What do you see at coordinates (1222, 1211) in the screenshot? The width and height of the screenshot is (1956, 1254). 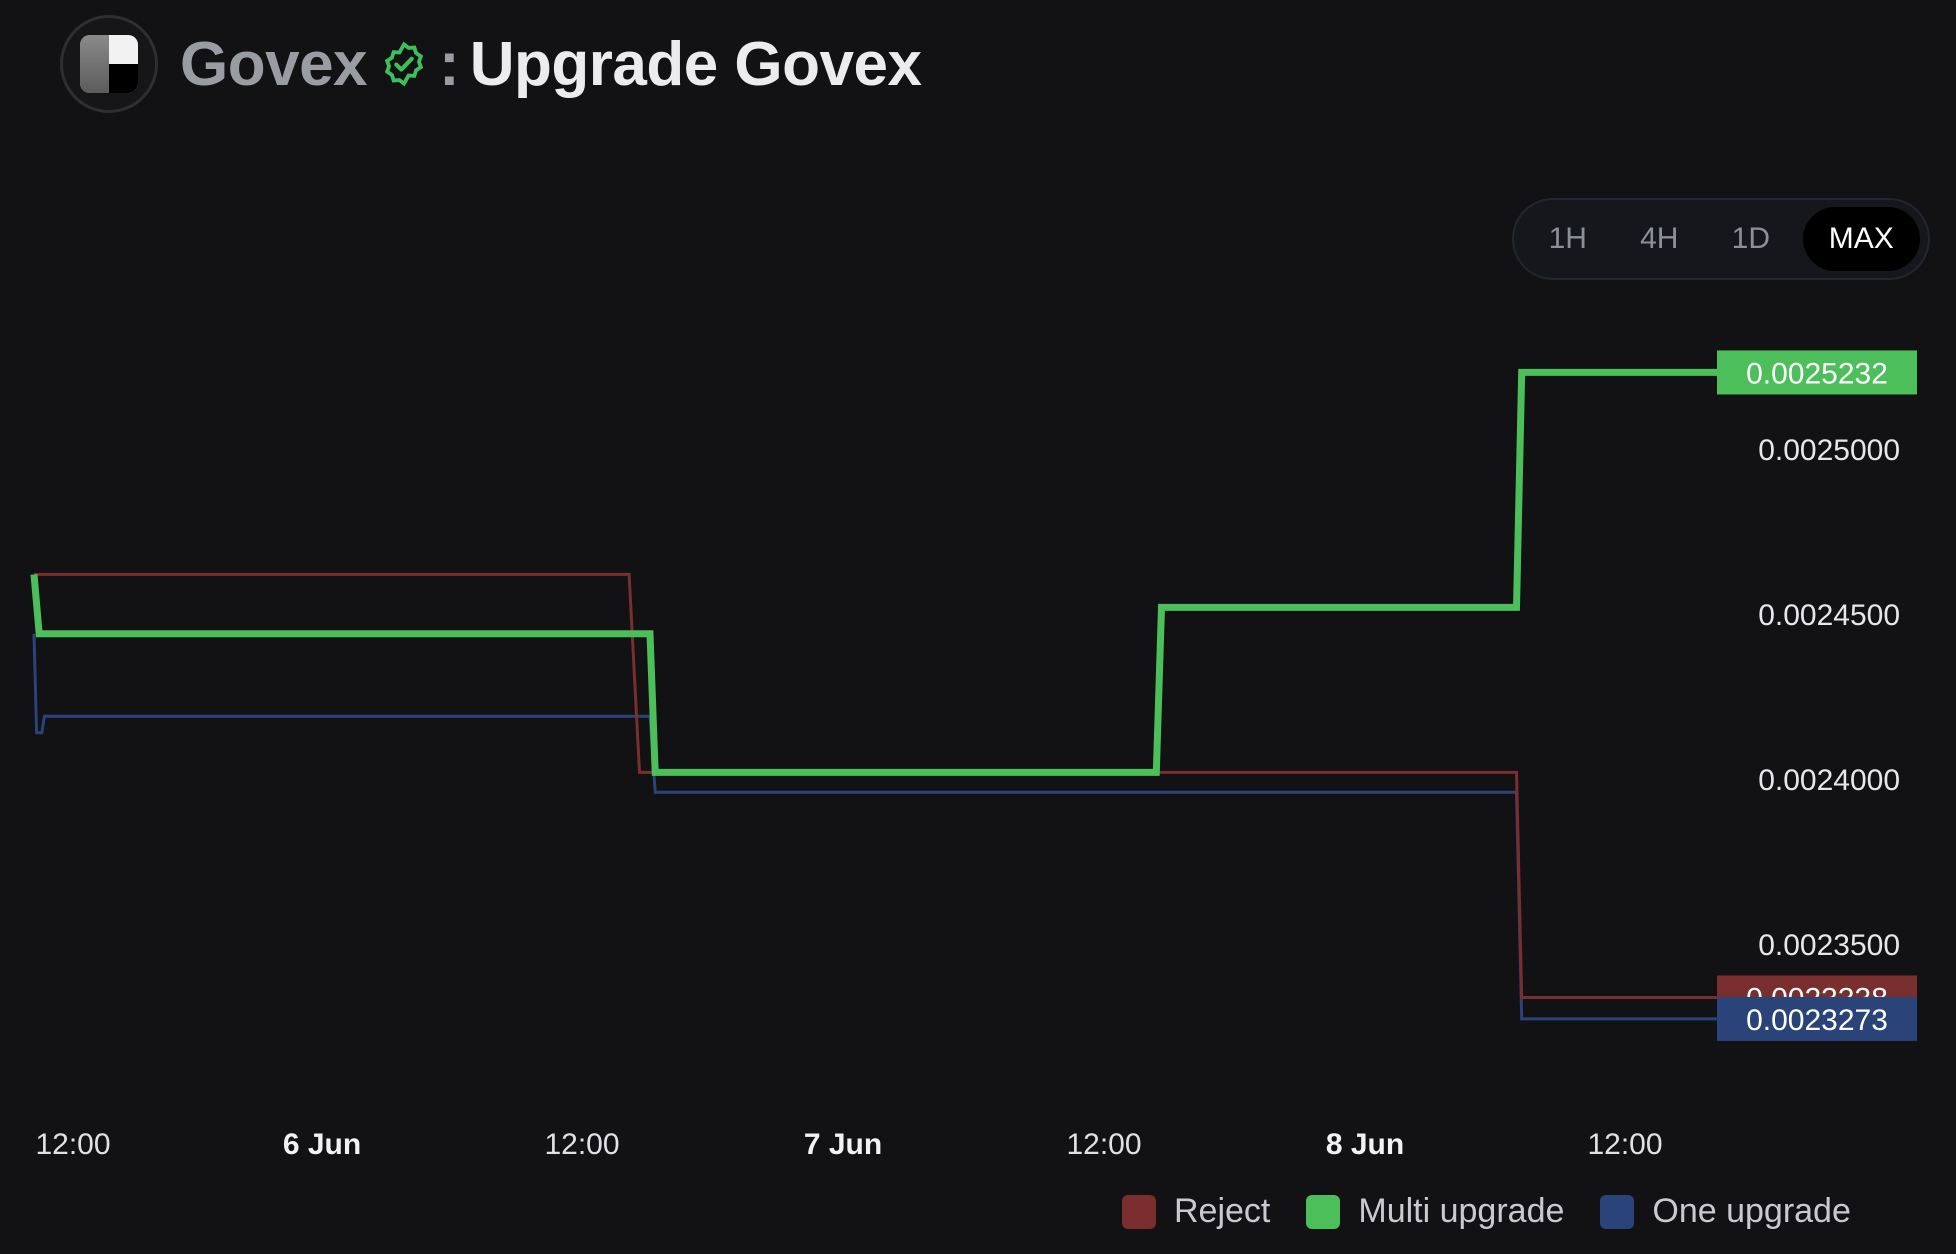 I see `legend-label-reject: Reject` at bounding box center [1222, 1211].